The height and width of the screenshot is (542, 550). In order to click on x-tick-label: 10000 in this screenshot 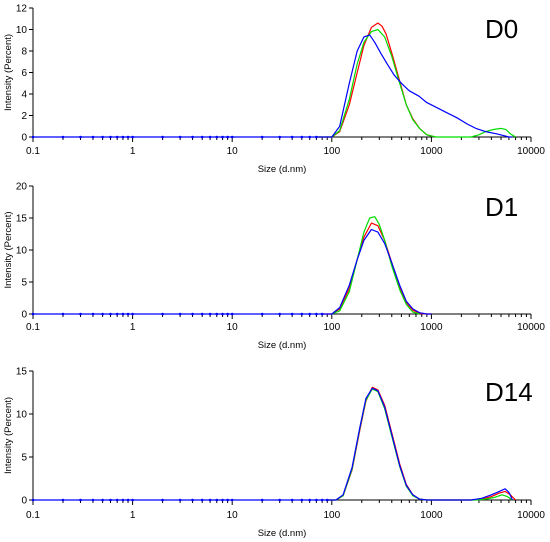, I will do `click(531, 151)`.